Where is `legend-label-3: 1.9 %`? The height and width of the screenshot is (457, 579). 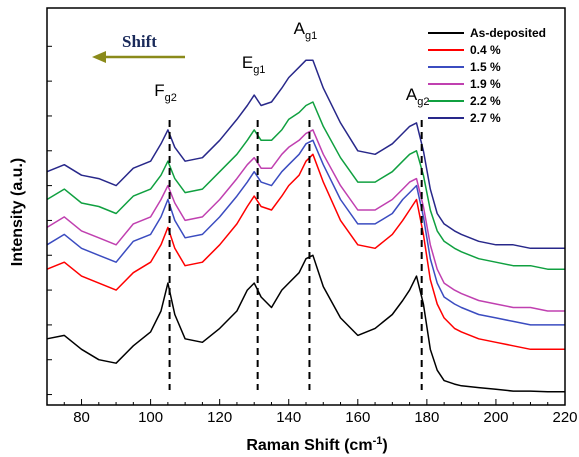 legend-label-3: 1.9 % is located at coordinates (485, 84).